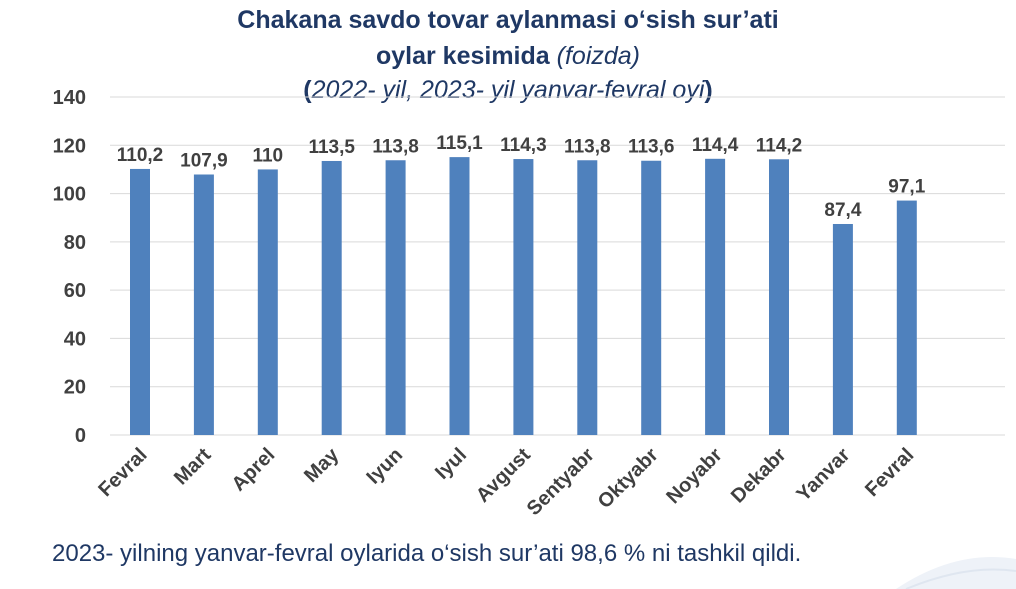  What do you see at coordinates (651, 147) in the screenshot?
I see `data-label: 113,6` at bounding box center [651, 147].